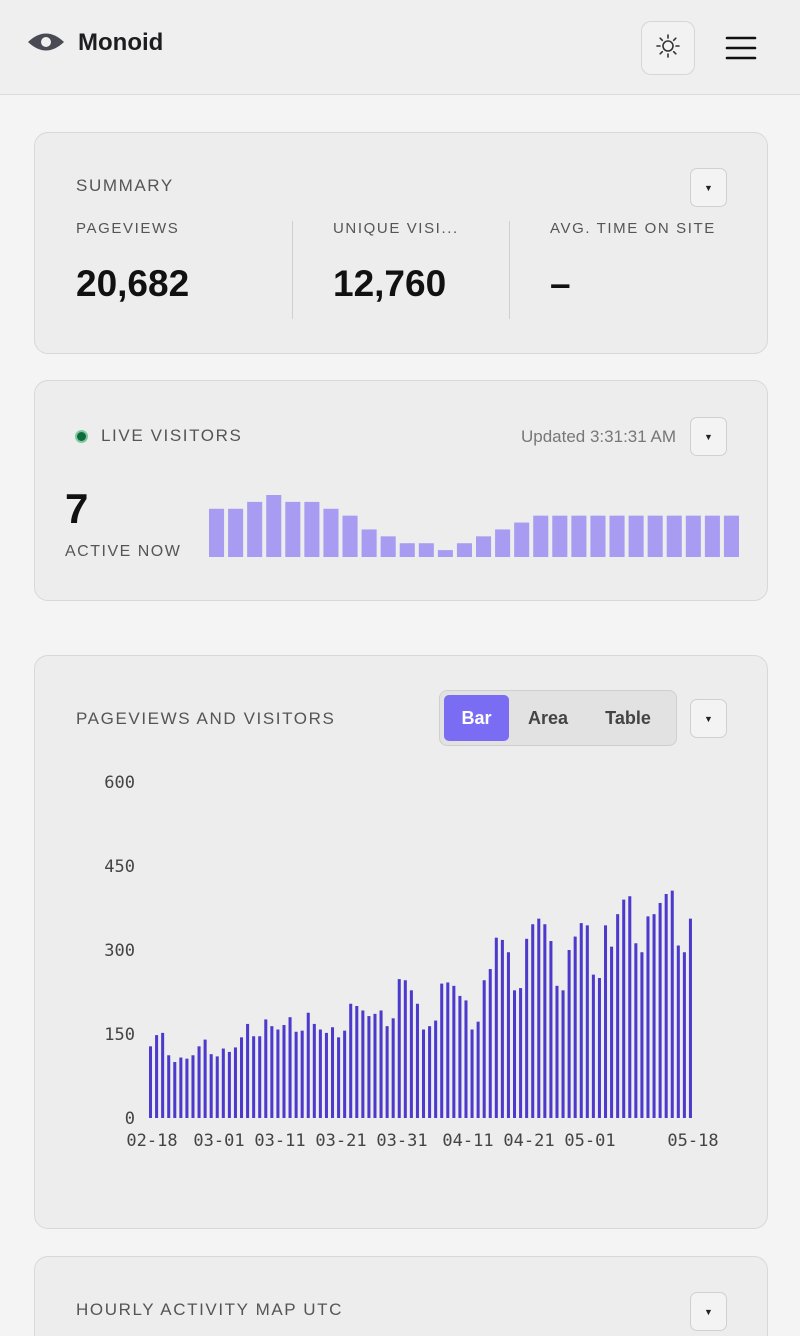 The height and width of the screenshot is (1336, 800). Describe the element at coordinates (121, 42) in the screenshot. I see `app-name: Monoid` at that location.